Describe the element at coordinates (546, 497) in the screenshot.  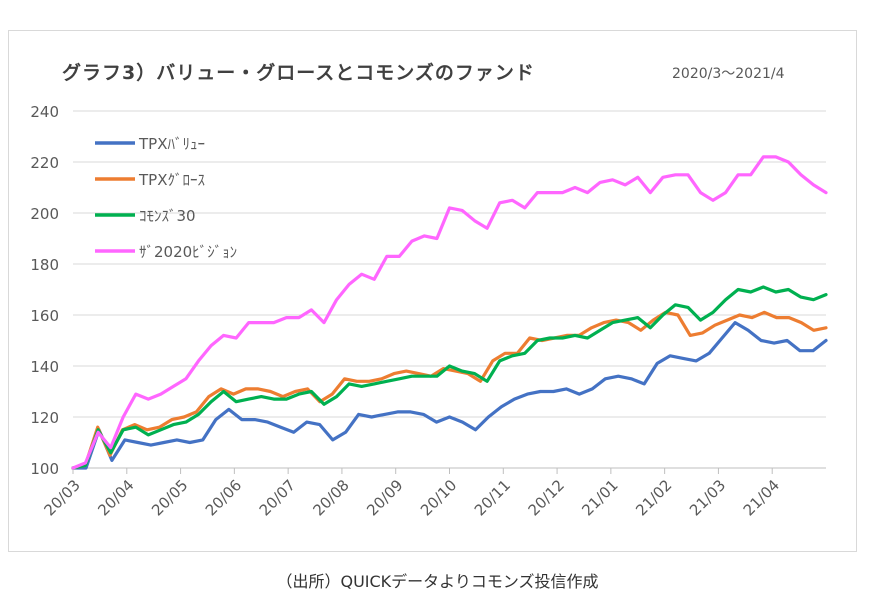
I see `x-tick-label: 20/12` at that location.